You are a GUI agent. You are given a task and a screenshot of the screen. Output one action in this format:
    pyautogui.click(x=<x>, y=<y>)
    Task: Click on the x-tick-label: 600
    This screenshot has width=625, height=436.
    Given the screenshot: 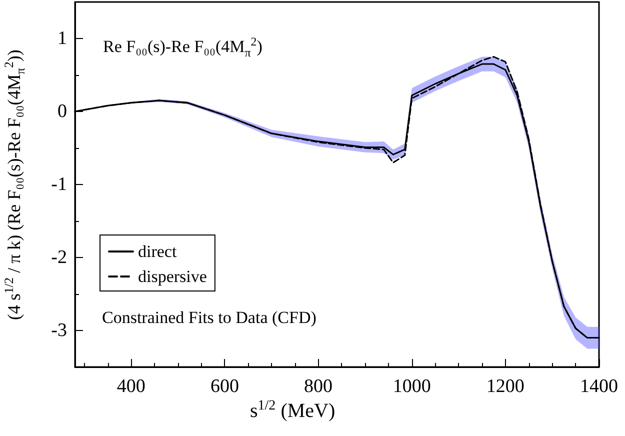 What is the action you would take?
    pyautogui.click(x=224, y=386)
    